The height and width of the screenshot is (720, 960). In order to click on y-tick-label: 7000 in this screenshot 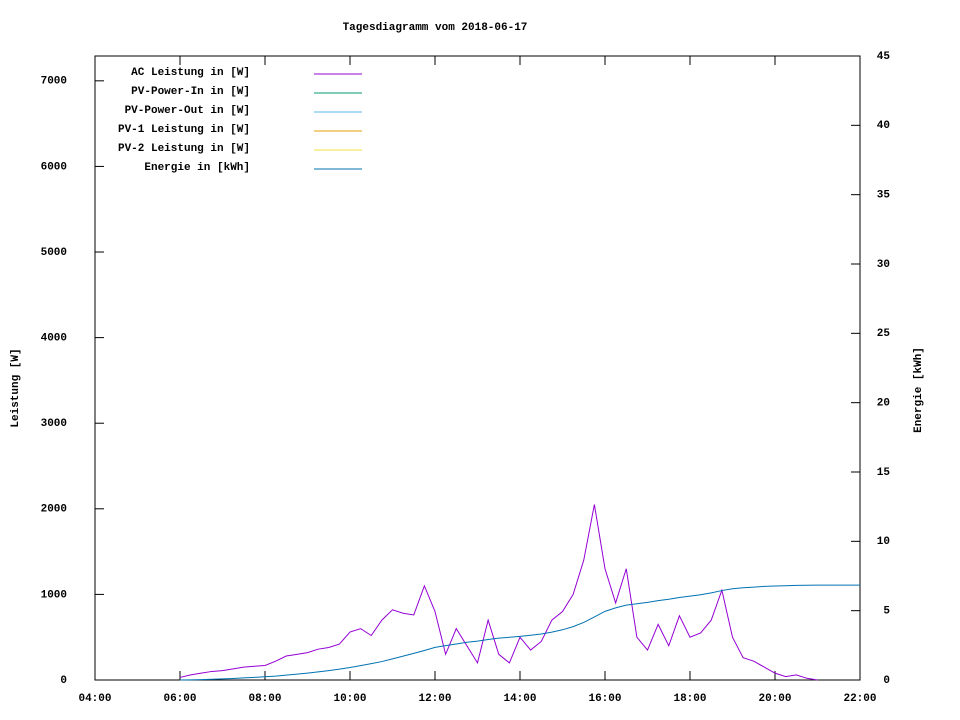, I will do `click(54, 82)`.